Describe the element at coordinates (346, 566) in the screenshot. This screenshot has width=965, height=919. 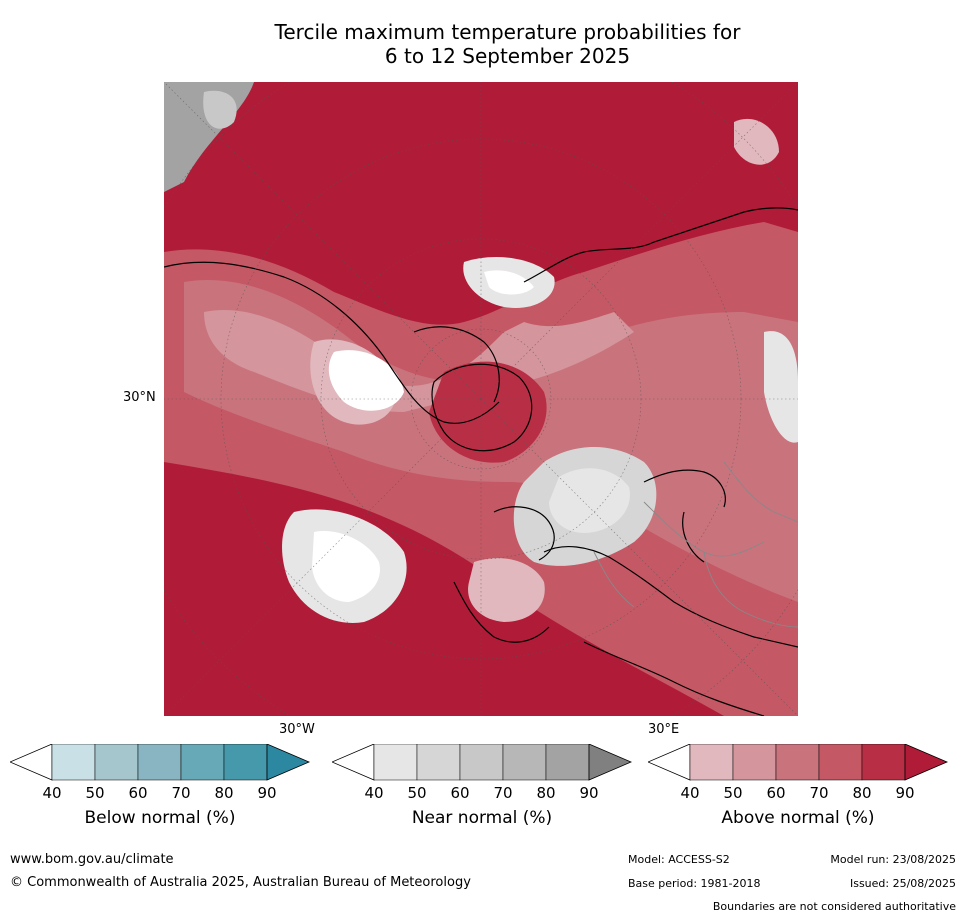
I see `atlantic-white-patch` at that location.